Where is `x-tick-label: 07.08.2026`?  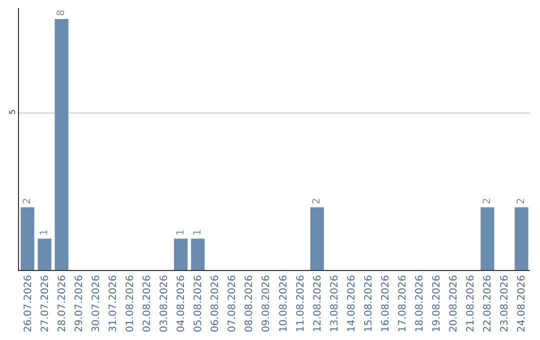 x-tick-label: 07.08.2026 is located at coordinates (232, 303).